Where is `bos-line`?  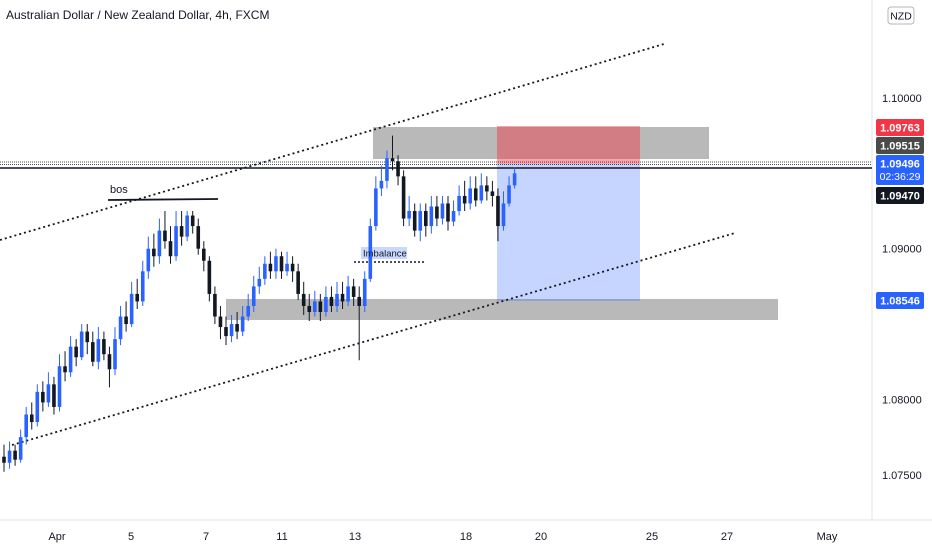 bos-line is located at coordinates (163, 199).